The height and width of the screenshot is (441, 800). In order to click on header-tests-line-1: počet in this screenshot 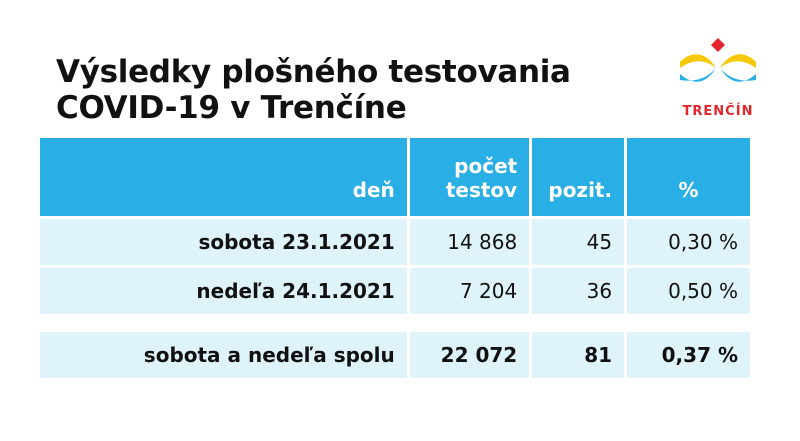, I will do `click(486, 166)`.